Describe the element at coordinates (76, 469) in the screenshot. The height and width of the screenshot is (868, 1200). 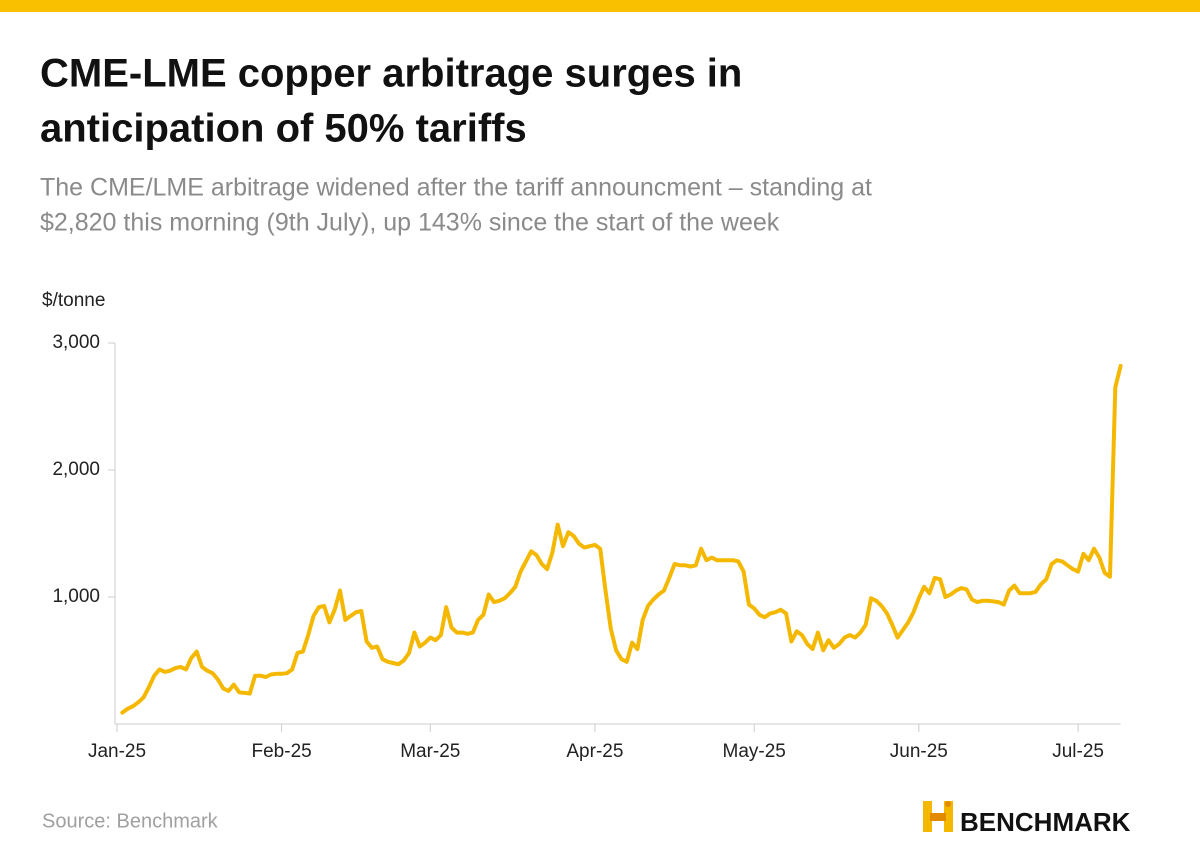
I see `y-tick-label: 2,000` at that location.